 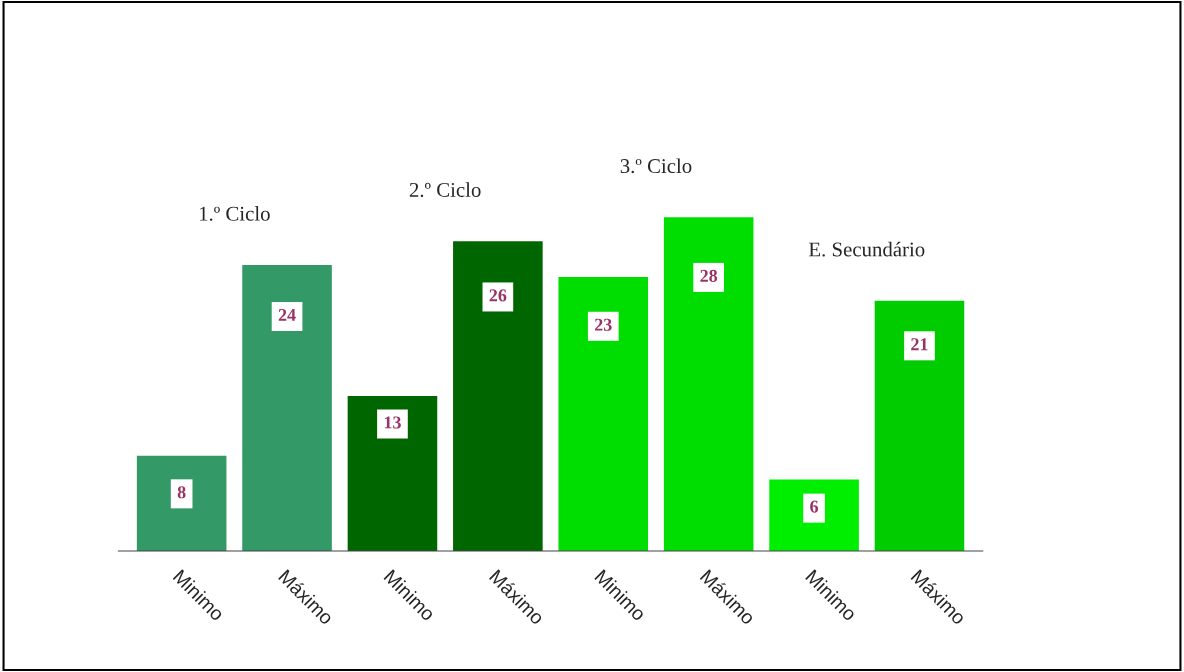 I want to click on text: 3.º Ciclo, so click(x=656, y=166).